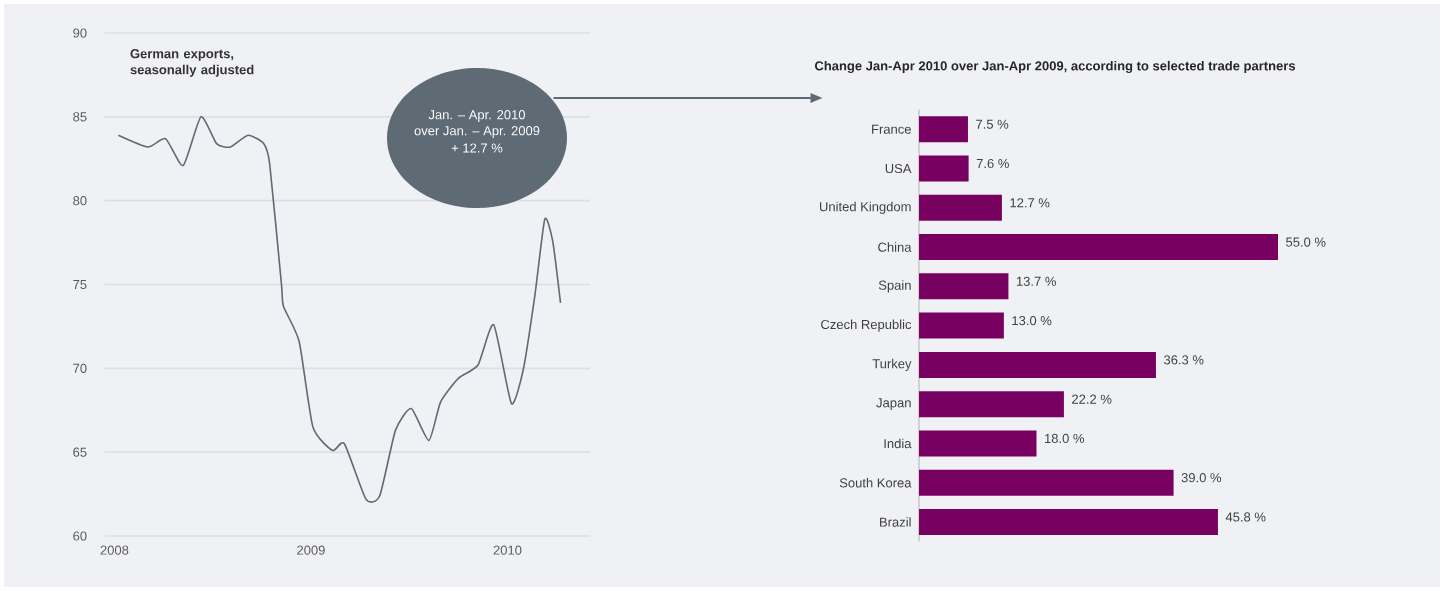 This screenshot has width=1444, height=591. I want to click on data-label: 36.3 %, so click(1183, 360).